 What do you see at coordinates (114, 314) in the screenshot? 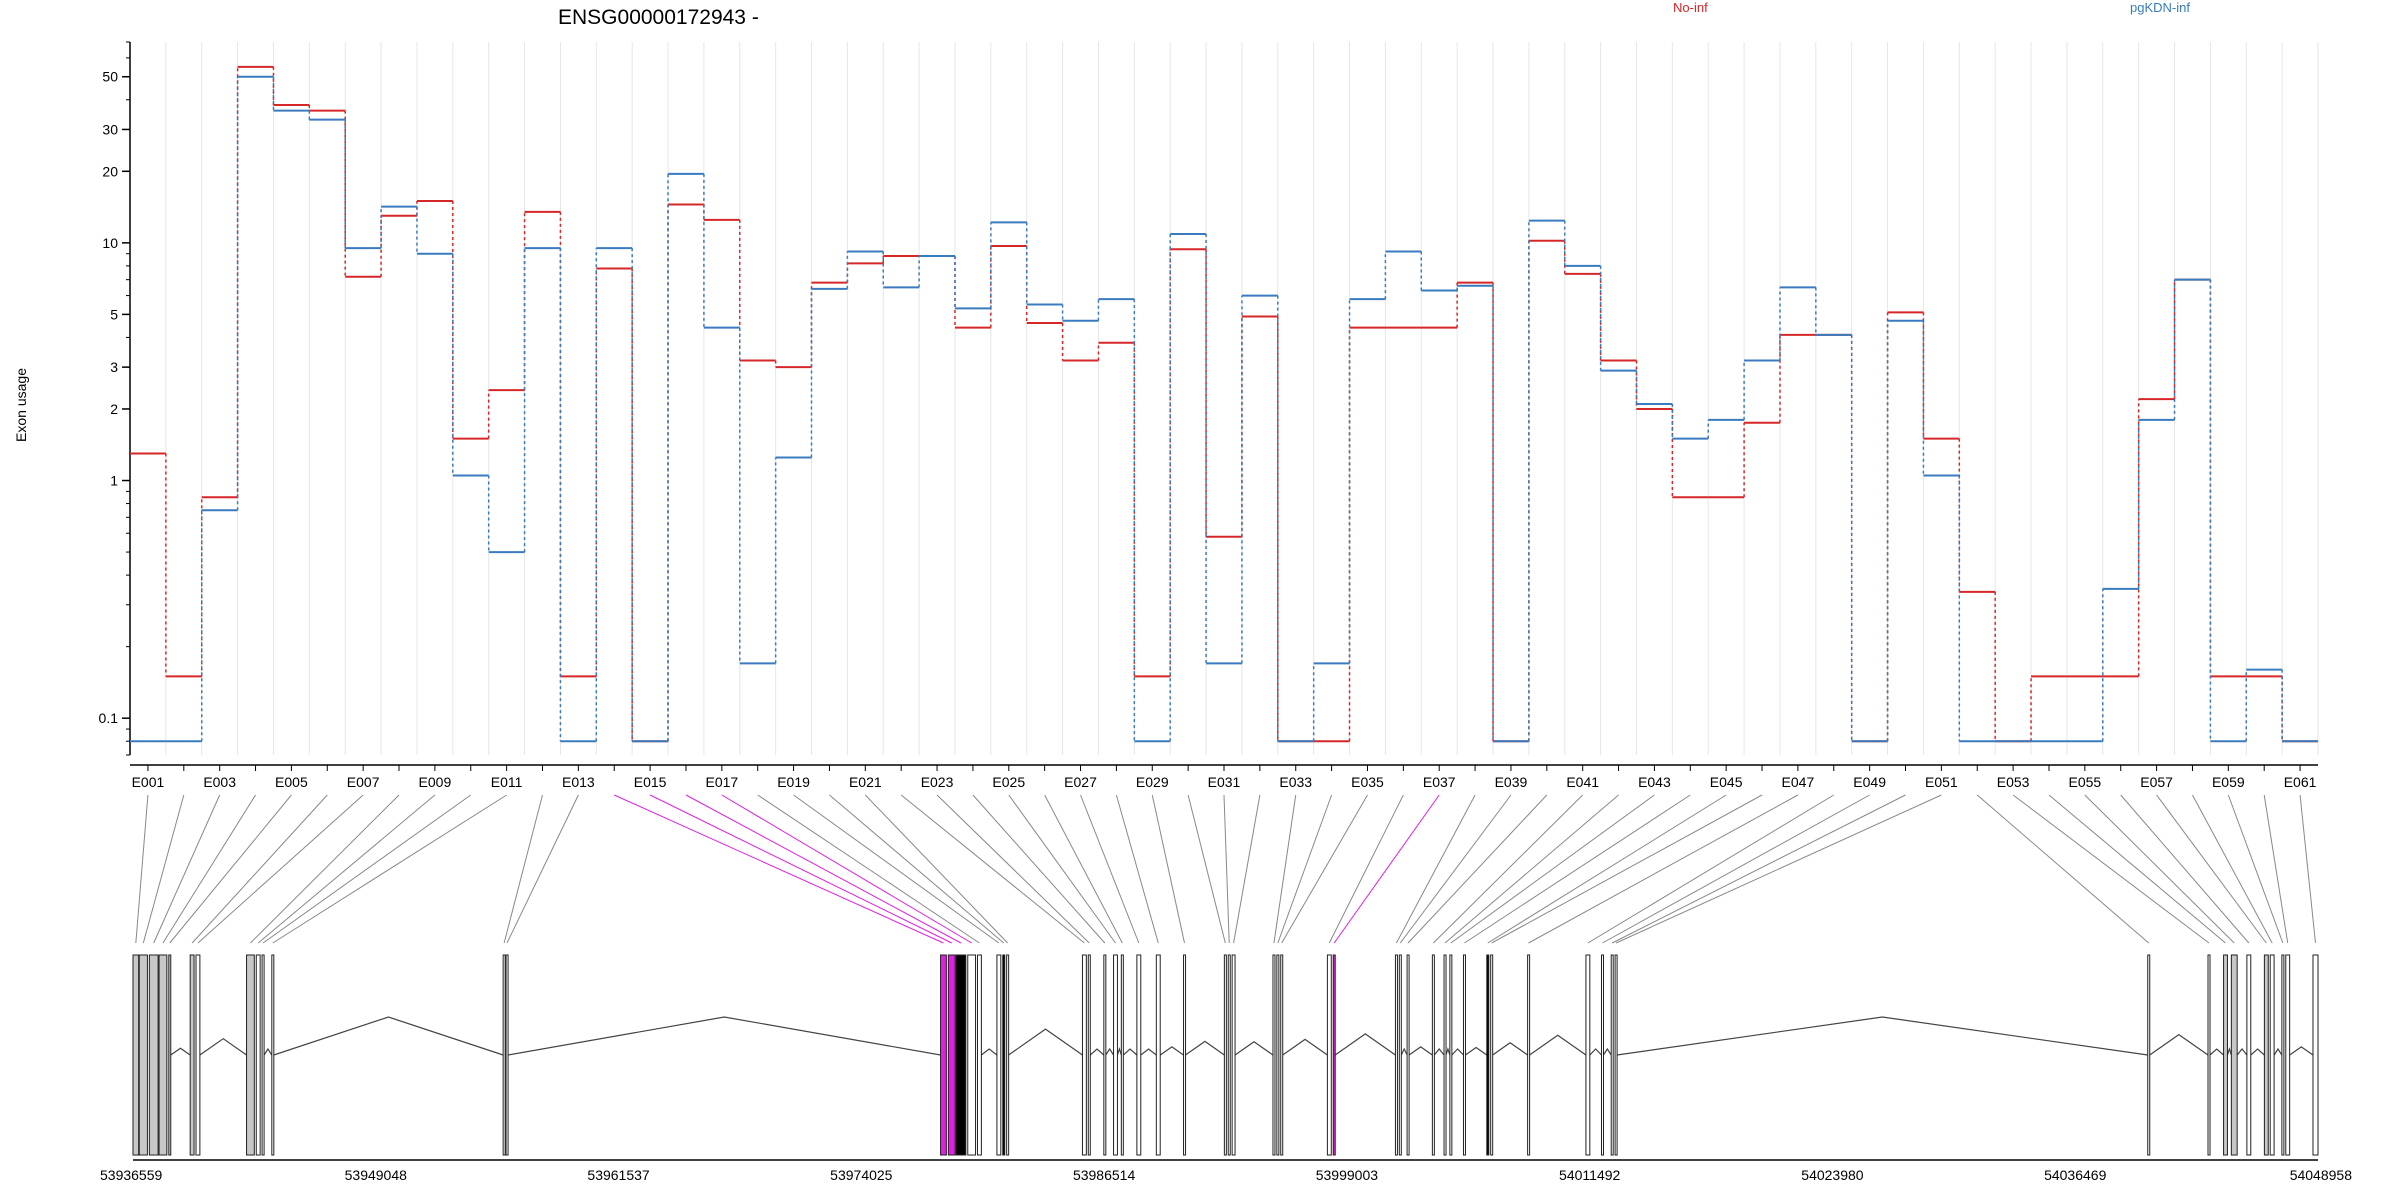
I see `y-tick-label: 5` at bounding box center [114, 314].